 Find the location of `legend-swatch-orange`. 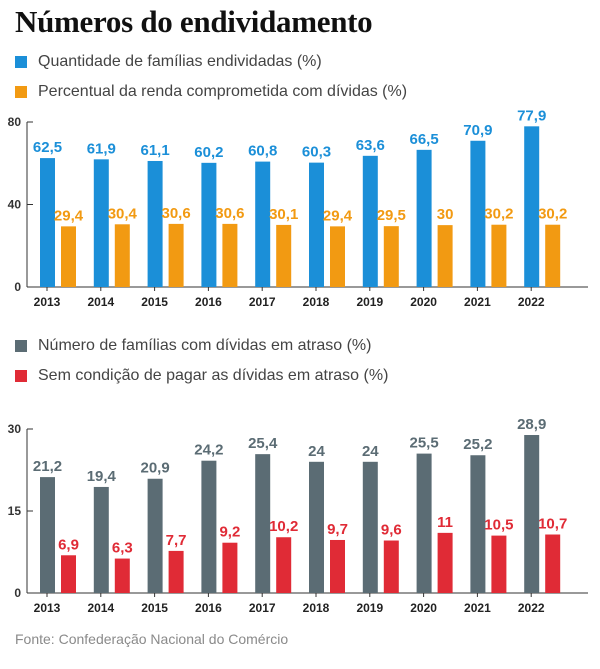

legend-swatch-orange is located at coordinates (21, 92).